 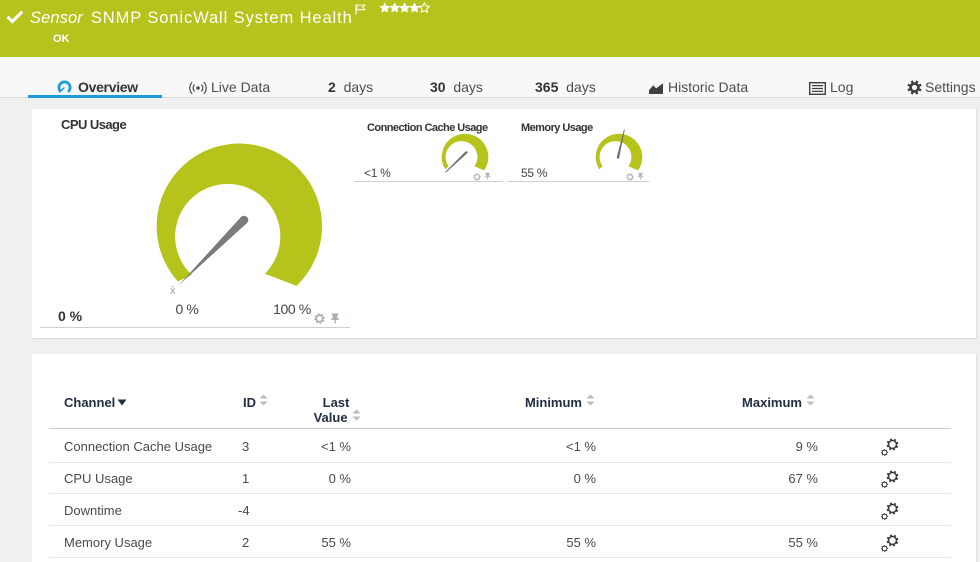 What do you see at coordinates (173, 291) in the screenshot?
I see `svg-text: x̄` at bounding box center [173, 291].